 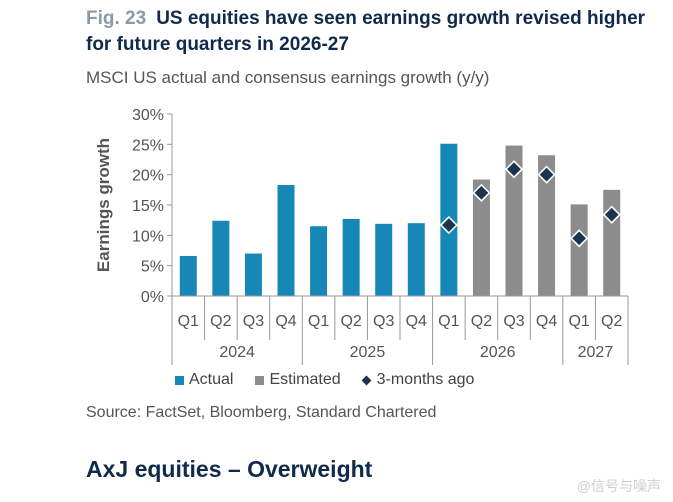 What do you see at coordinates (148, 115) in the screenshot?
I see `y-tick-label: 30%` at bounding box center [148, 115].